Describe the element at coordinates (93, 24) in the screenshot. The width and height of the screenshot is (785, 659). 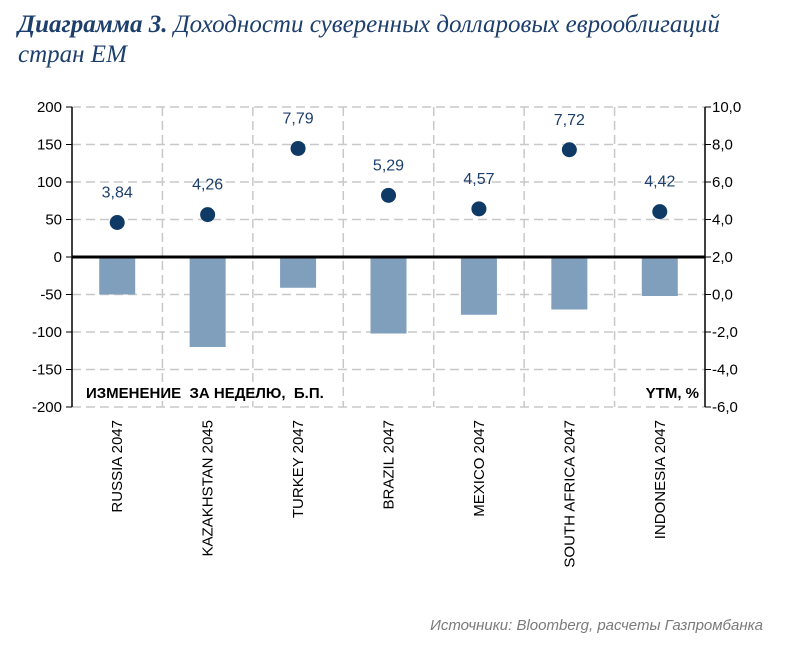
I see `chart-title-number: Диаграмма 3.` at that location.